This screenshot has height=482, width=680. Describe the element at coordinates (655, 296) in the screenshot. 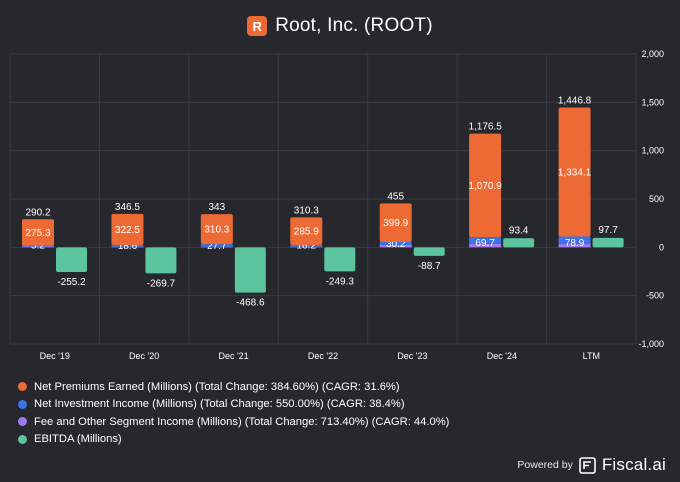

I see `y-tick-label: -500` at that location.